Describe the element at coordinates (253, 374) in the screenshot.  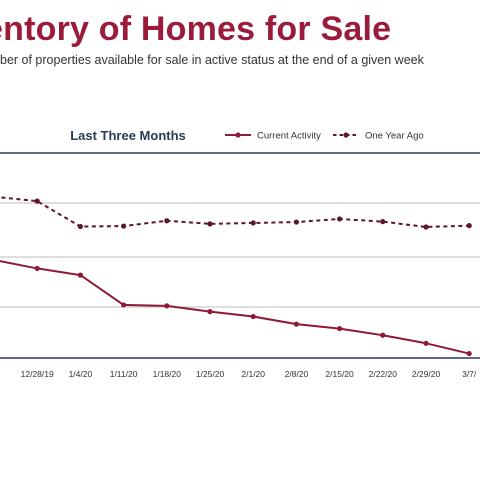
I see `x-tick-label: 2/1/20` at that location.